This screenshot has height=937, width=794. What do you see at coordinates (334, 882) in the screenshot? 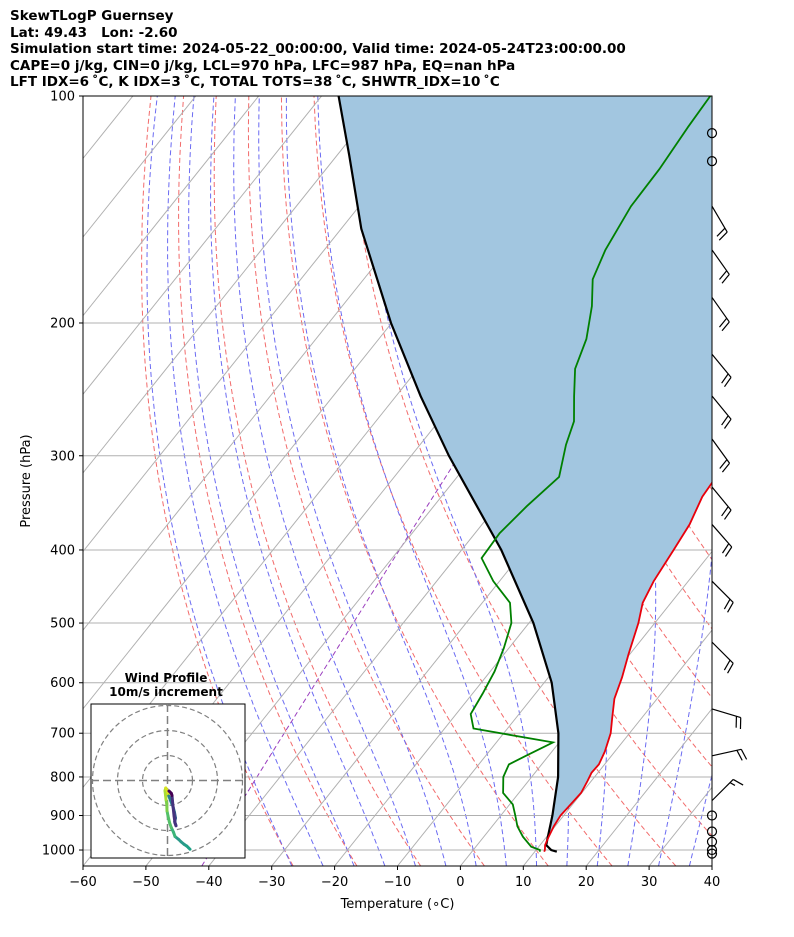
I see `x-tick-label: −20` at bounding box center [334, 882].